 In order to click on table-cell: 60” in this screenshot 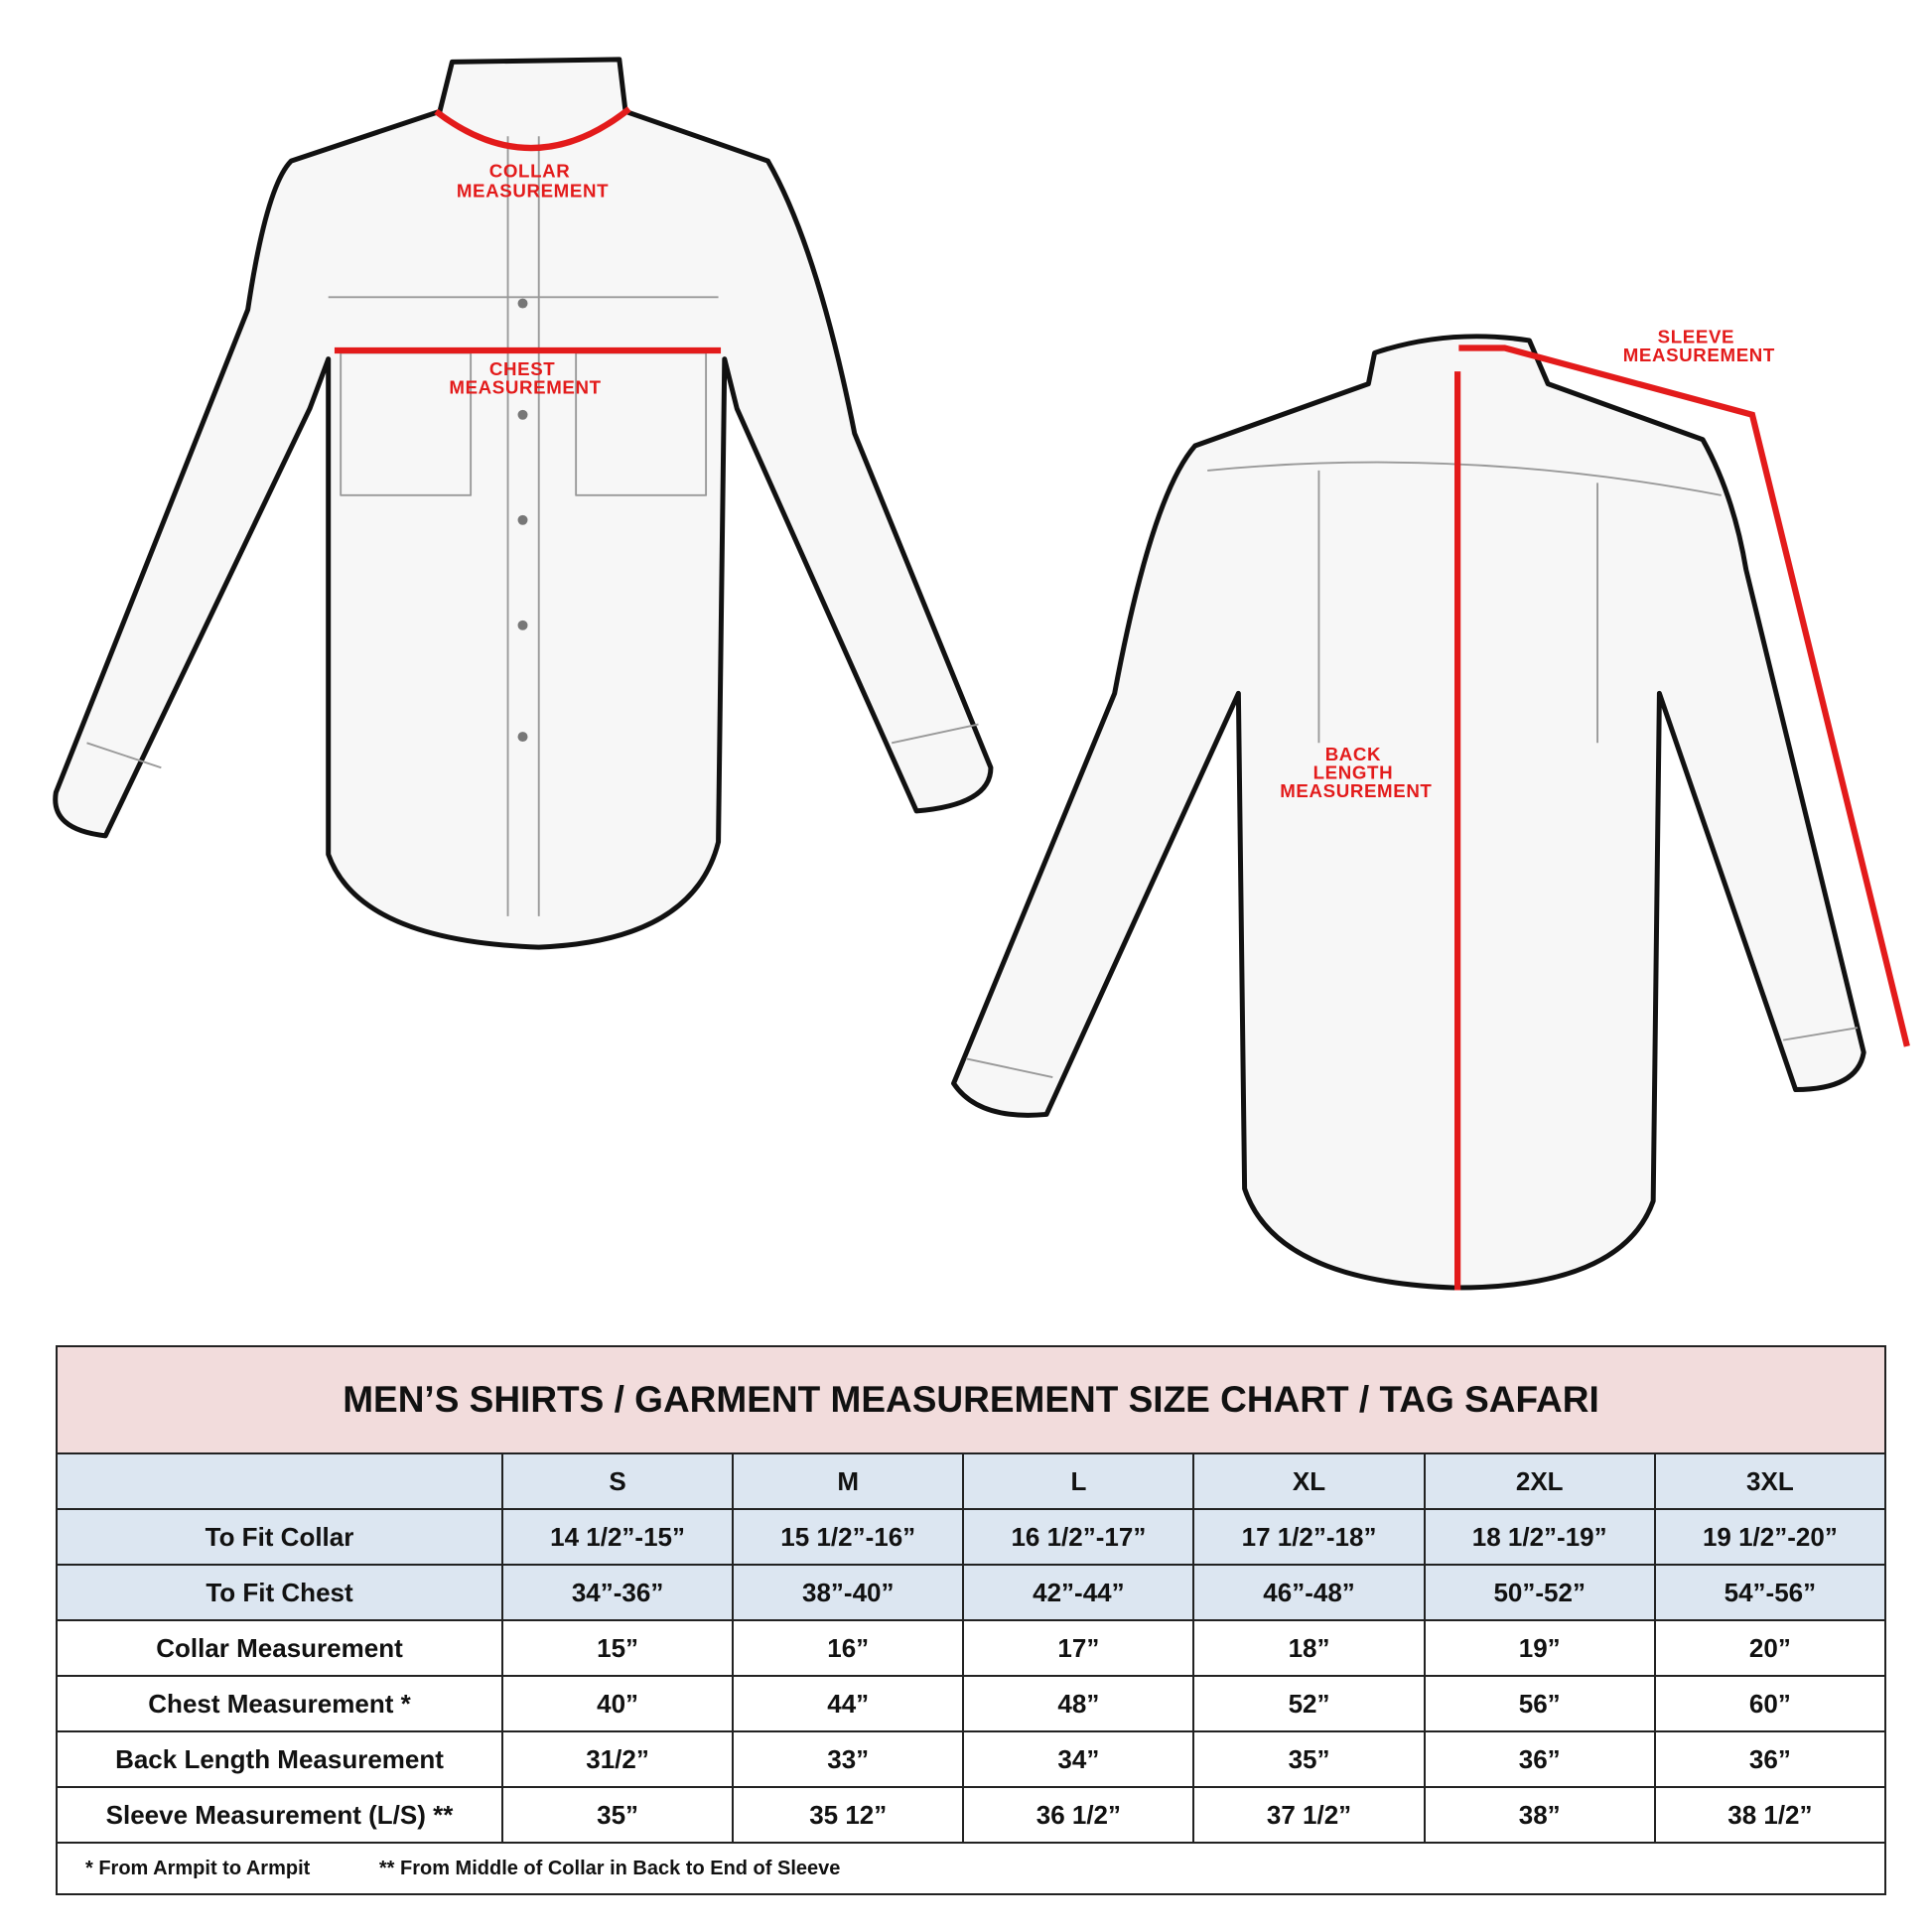, I will do `click(1770, 1703)`.